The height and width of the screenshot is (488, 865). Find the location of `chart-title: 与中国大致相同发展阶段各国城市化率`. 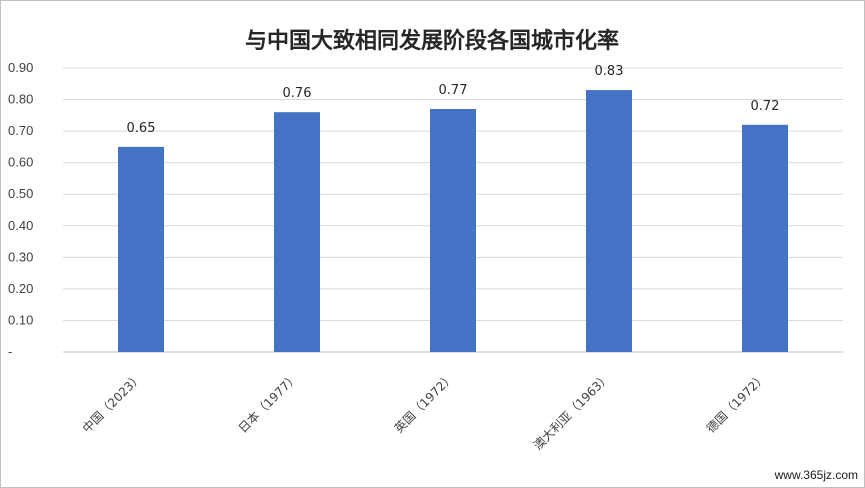

chart-title: 与中国大致相同发展阶段各国城市化率 is located at coordinates (432, 41).